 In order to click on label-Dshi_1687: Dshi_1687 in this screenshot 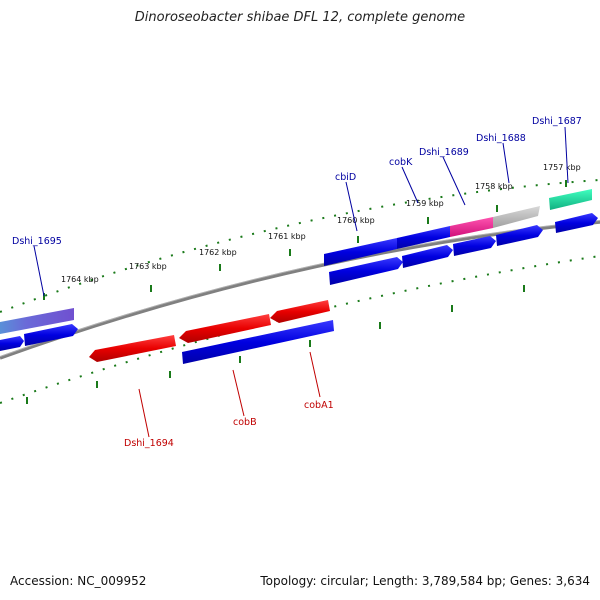, I will do `click(557, 121)`.